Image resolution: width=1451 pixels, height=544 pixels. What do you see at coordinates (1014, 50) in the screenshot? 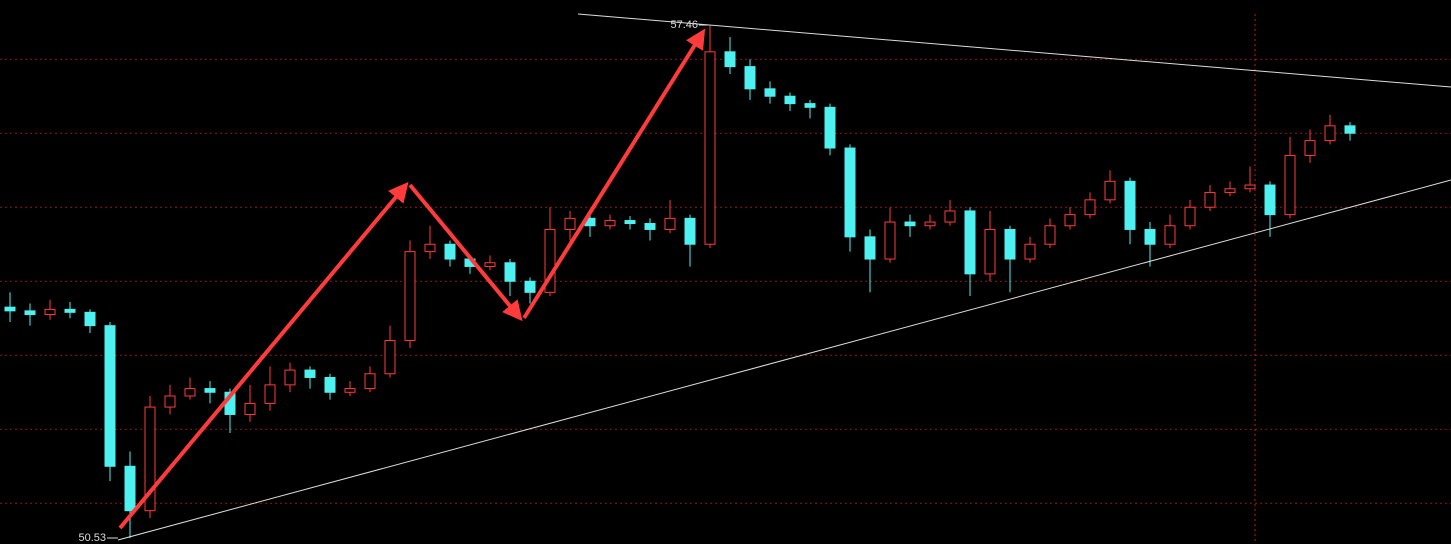
I see `resistance-line` at bounding box center [1014, 50].